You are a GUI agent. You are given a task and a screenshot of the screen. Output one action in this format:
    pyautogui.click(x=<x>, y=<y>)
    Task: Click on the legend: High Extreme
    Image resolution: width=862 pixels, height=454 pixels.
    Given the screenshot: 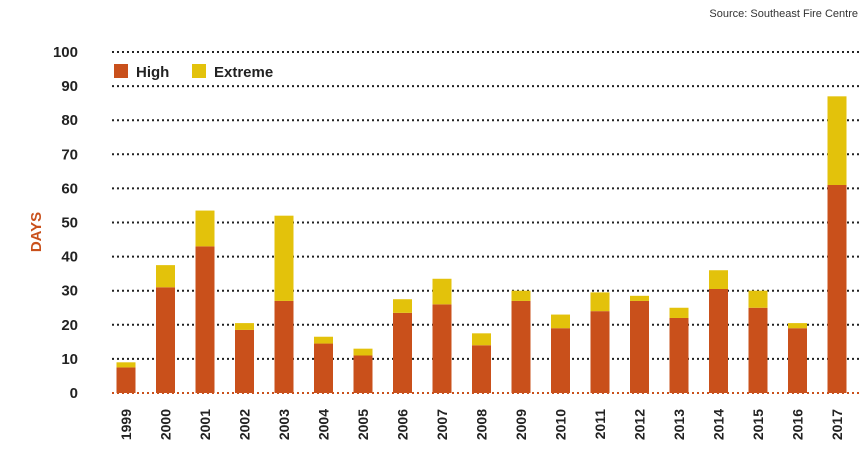 What is the action you would take?
    pyautogui.click(x=193, y=72)
    